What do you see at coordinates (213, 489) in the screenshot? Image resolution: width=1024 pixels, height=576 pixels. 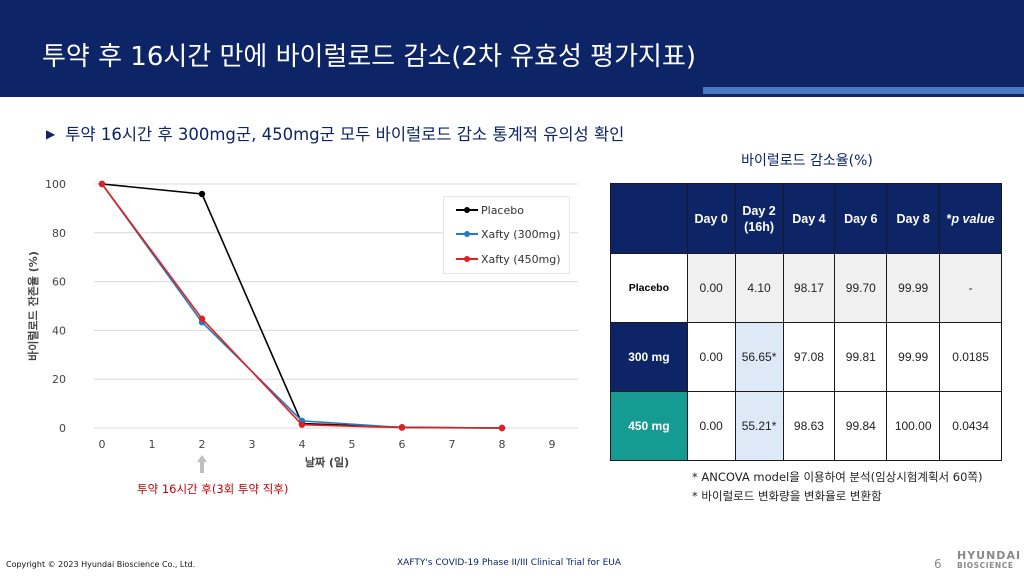 I see `dose-annotation: 투약 16시간 후(3회 투약 직후)` at bounding box center [213, 489].